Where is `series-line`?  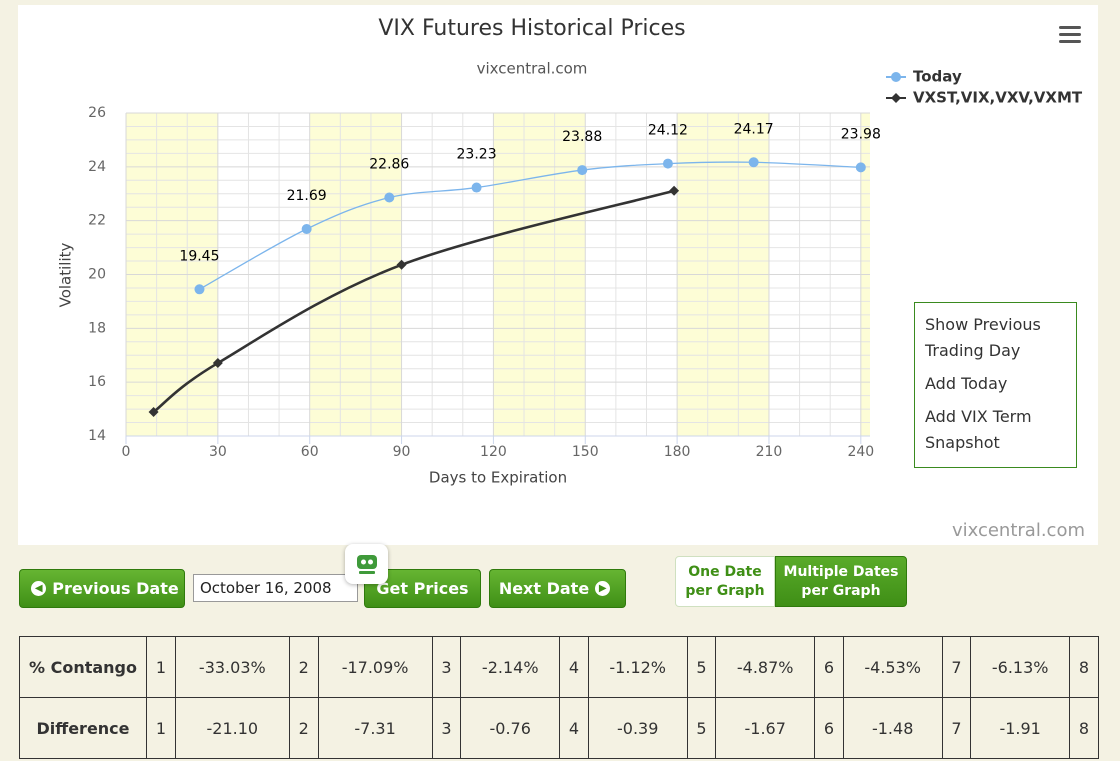 series-line is located at coordinates (413, 301).